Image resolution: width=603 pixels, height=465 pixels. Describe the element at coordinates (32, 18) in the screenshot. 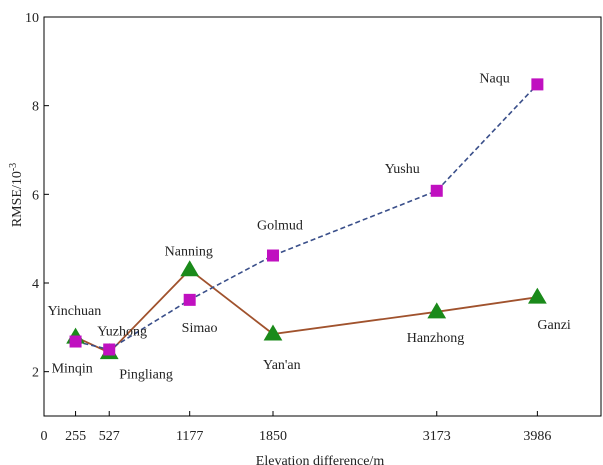

I see `y-tick-label: 10` at that location.